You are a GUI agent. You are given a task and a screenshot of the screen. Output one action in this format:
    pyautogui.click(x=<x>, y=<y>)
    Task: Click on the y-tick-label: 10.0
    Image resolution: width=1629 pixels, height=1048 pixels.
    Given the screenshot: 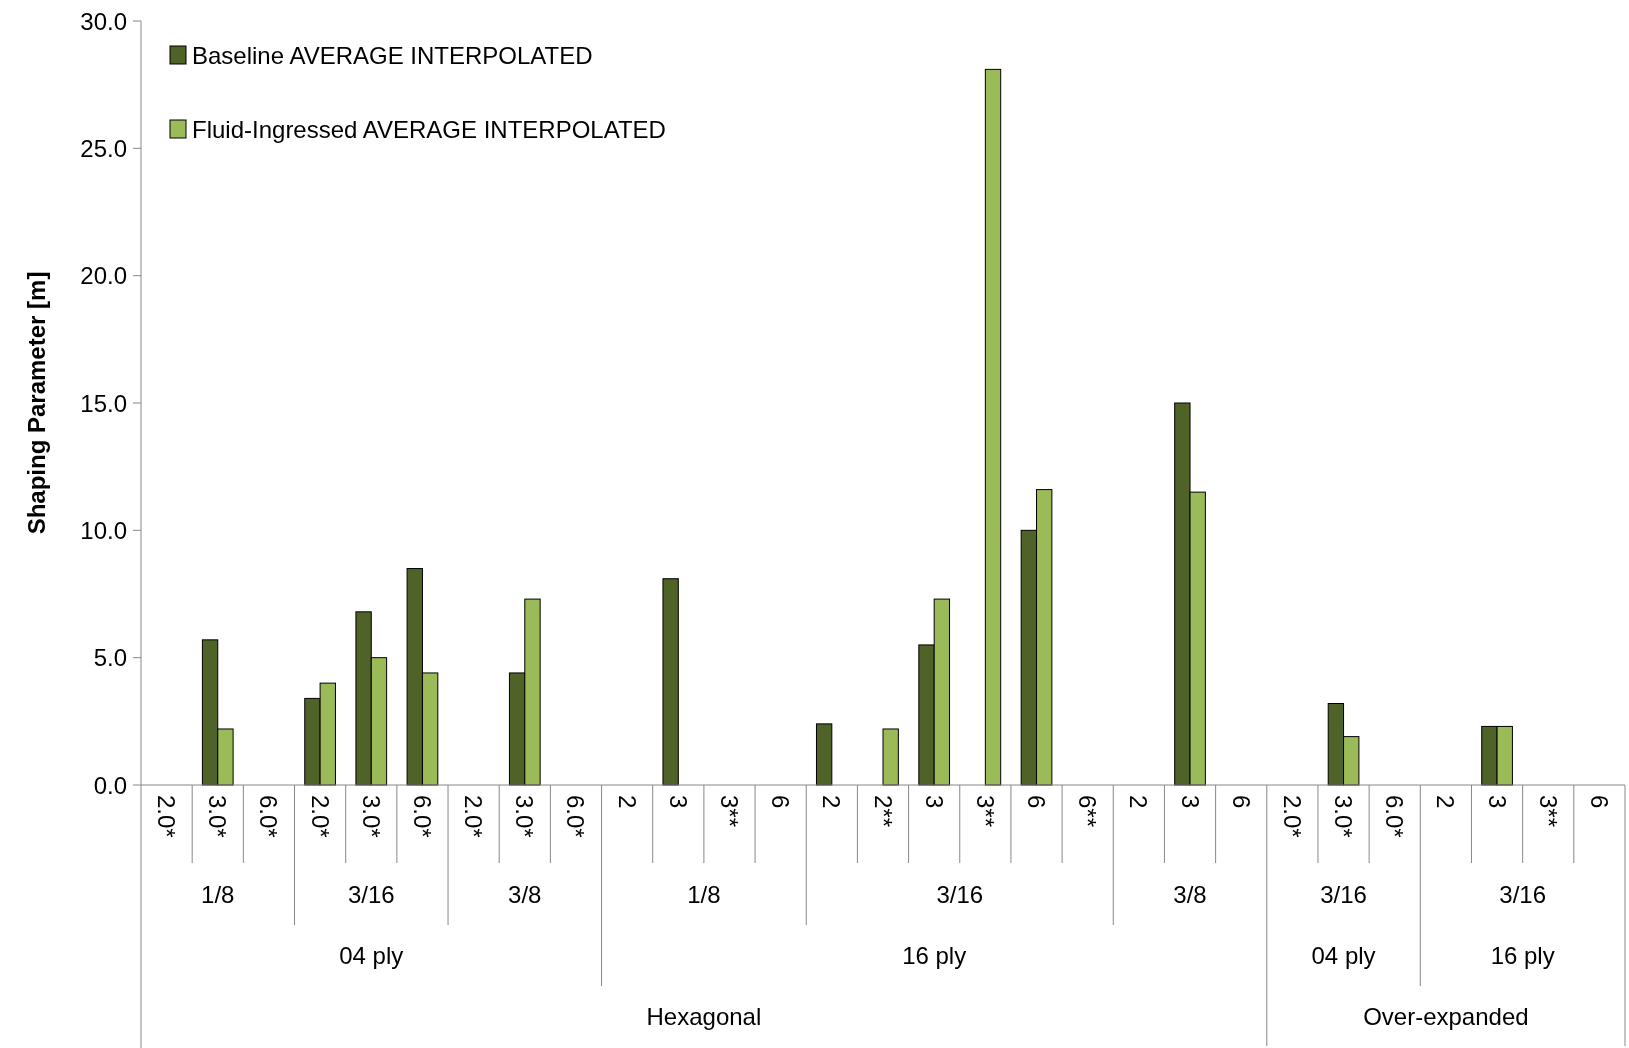 What is the action you would take?
    pyautogui.click(x=103, y=530)
    